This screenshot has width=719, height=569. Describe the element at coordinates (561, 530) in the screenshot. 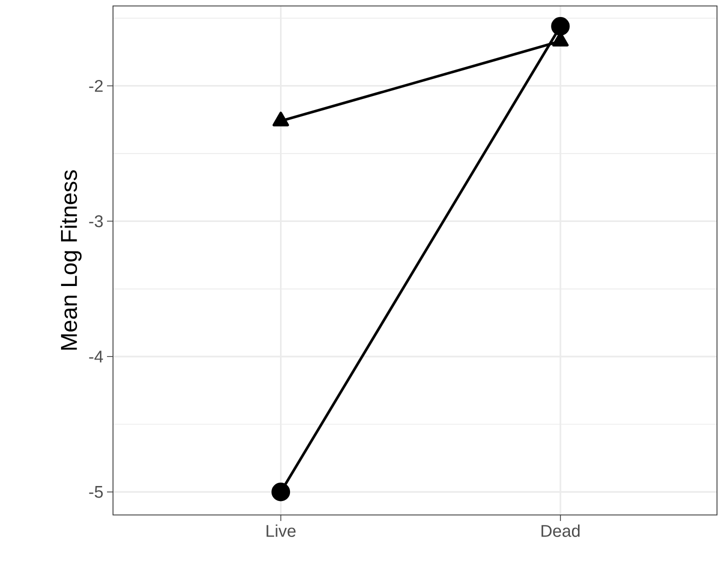

I see `x-tick-label: Dead` at that location.